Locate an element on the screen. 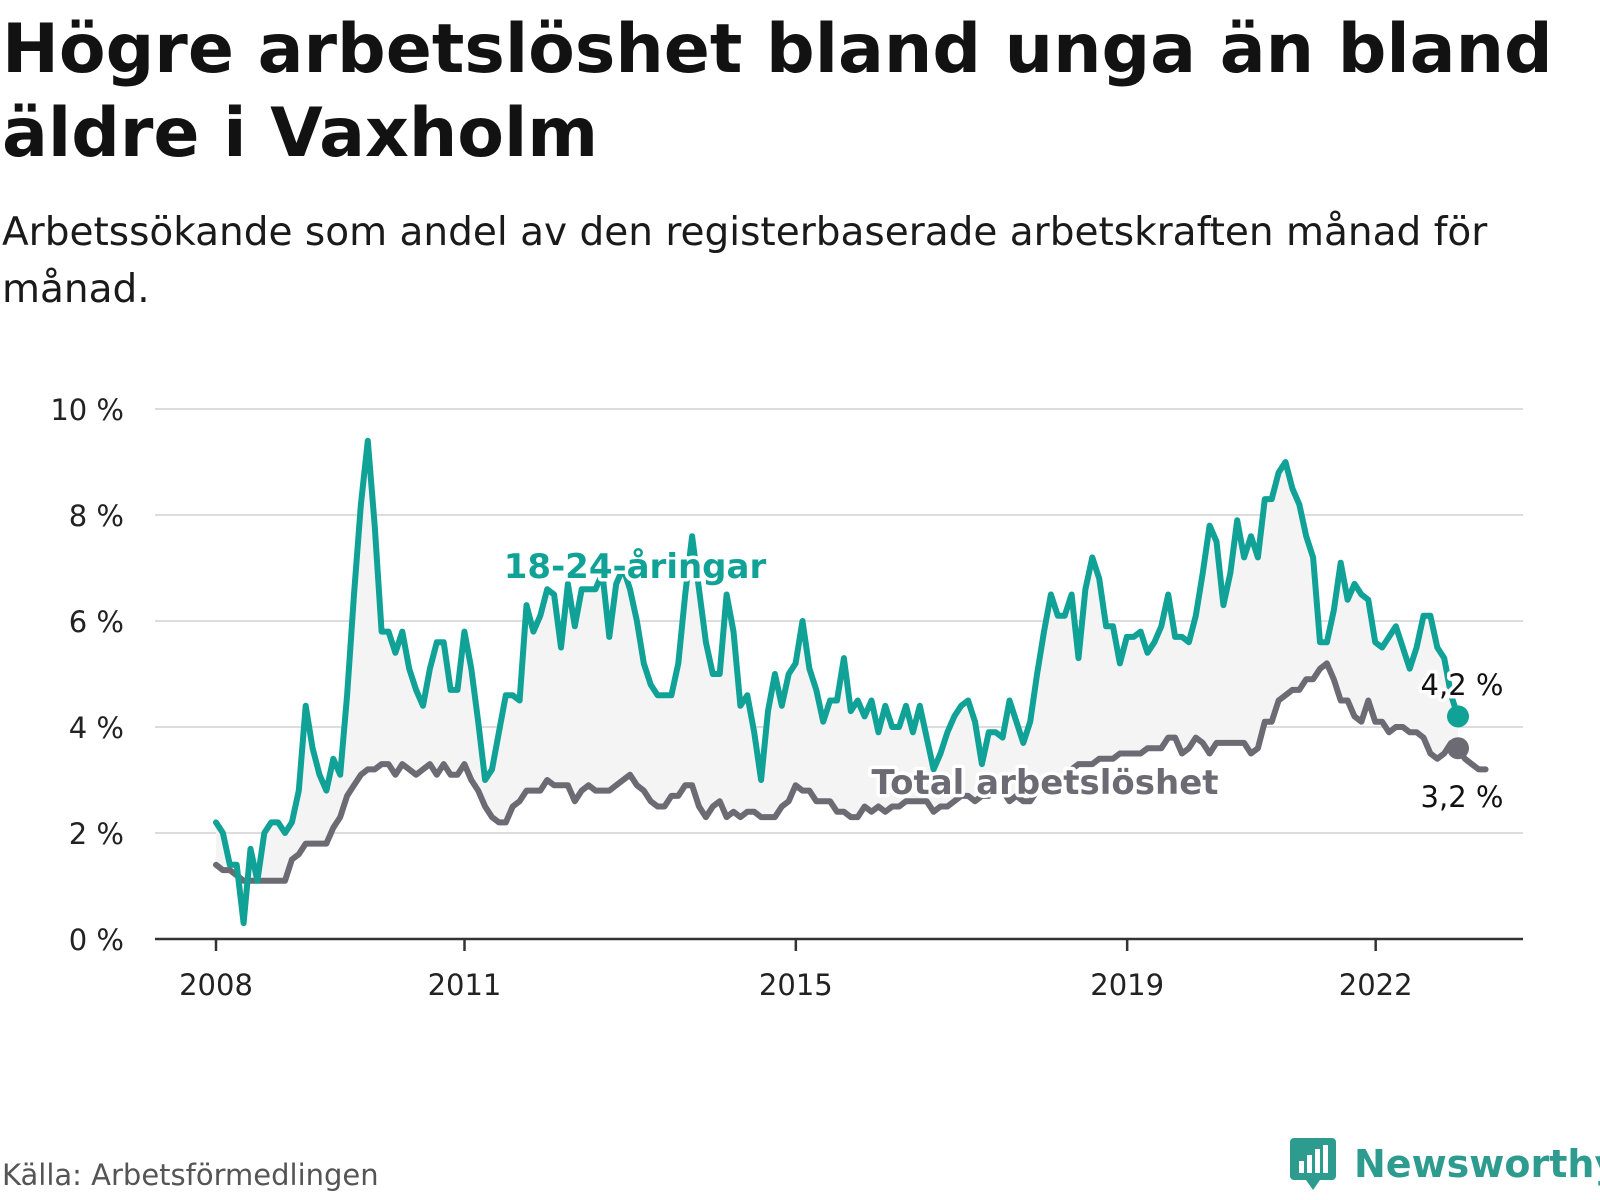  series-label-youth: 18-24-åringar is located at coordinates (635, 567).